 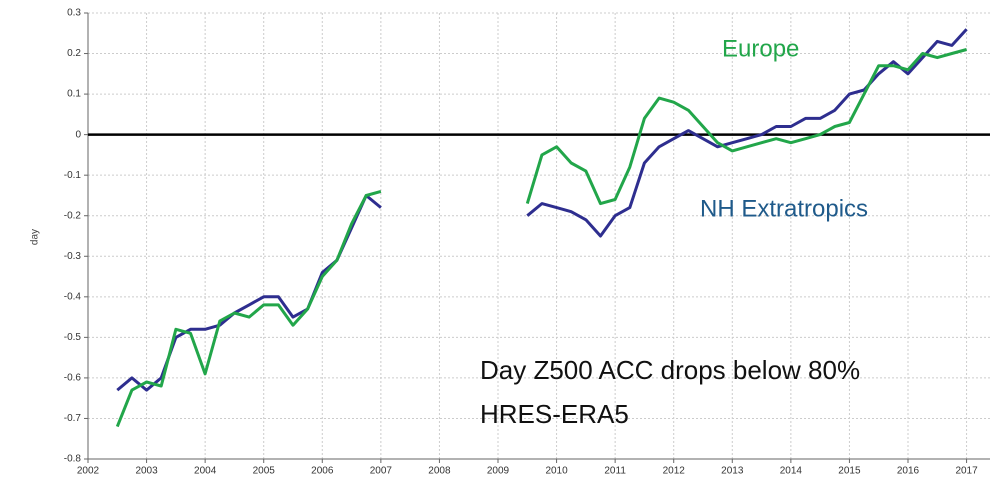 What do you see at coordinates (760, 48) in the screenshot?
I see `annotation: Europe` at bounding box center [760, 48].